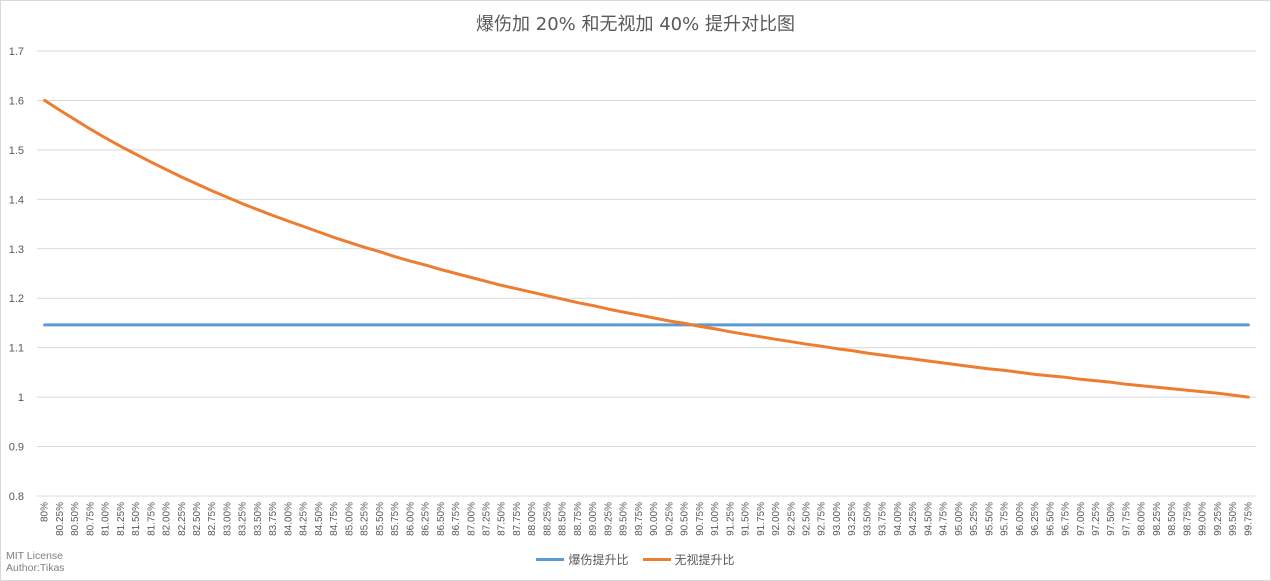  What do you see at coordinates (517, 519) in the screenshot?
I see `x-tick-label: 87.75%` at bounding box center [517, 519].